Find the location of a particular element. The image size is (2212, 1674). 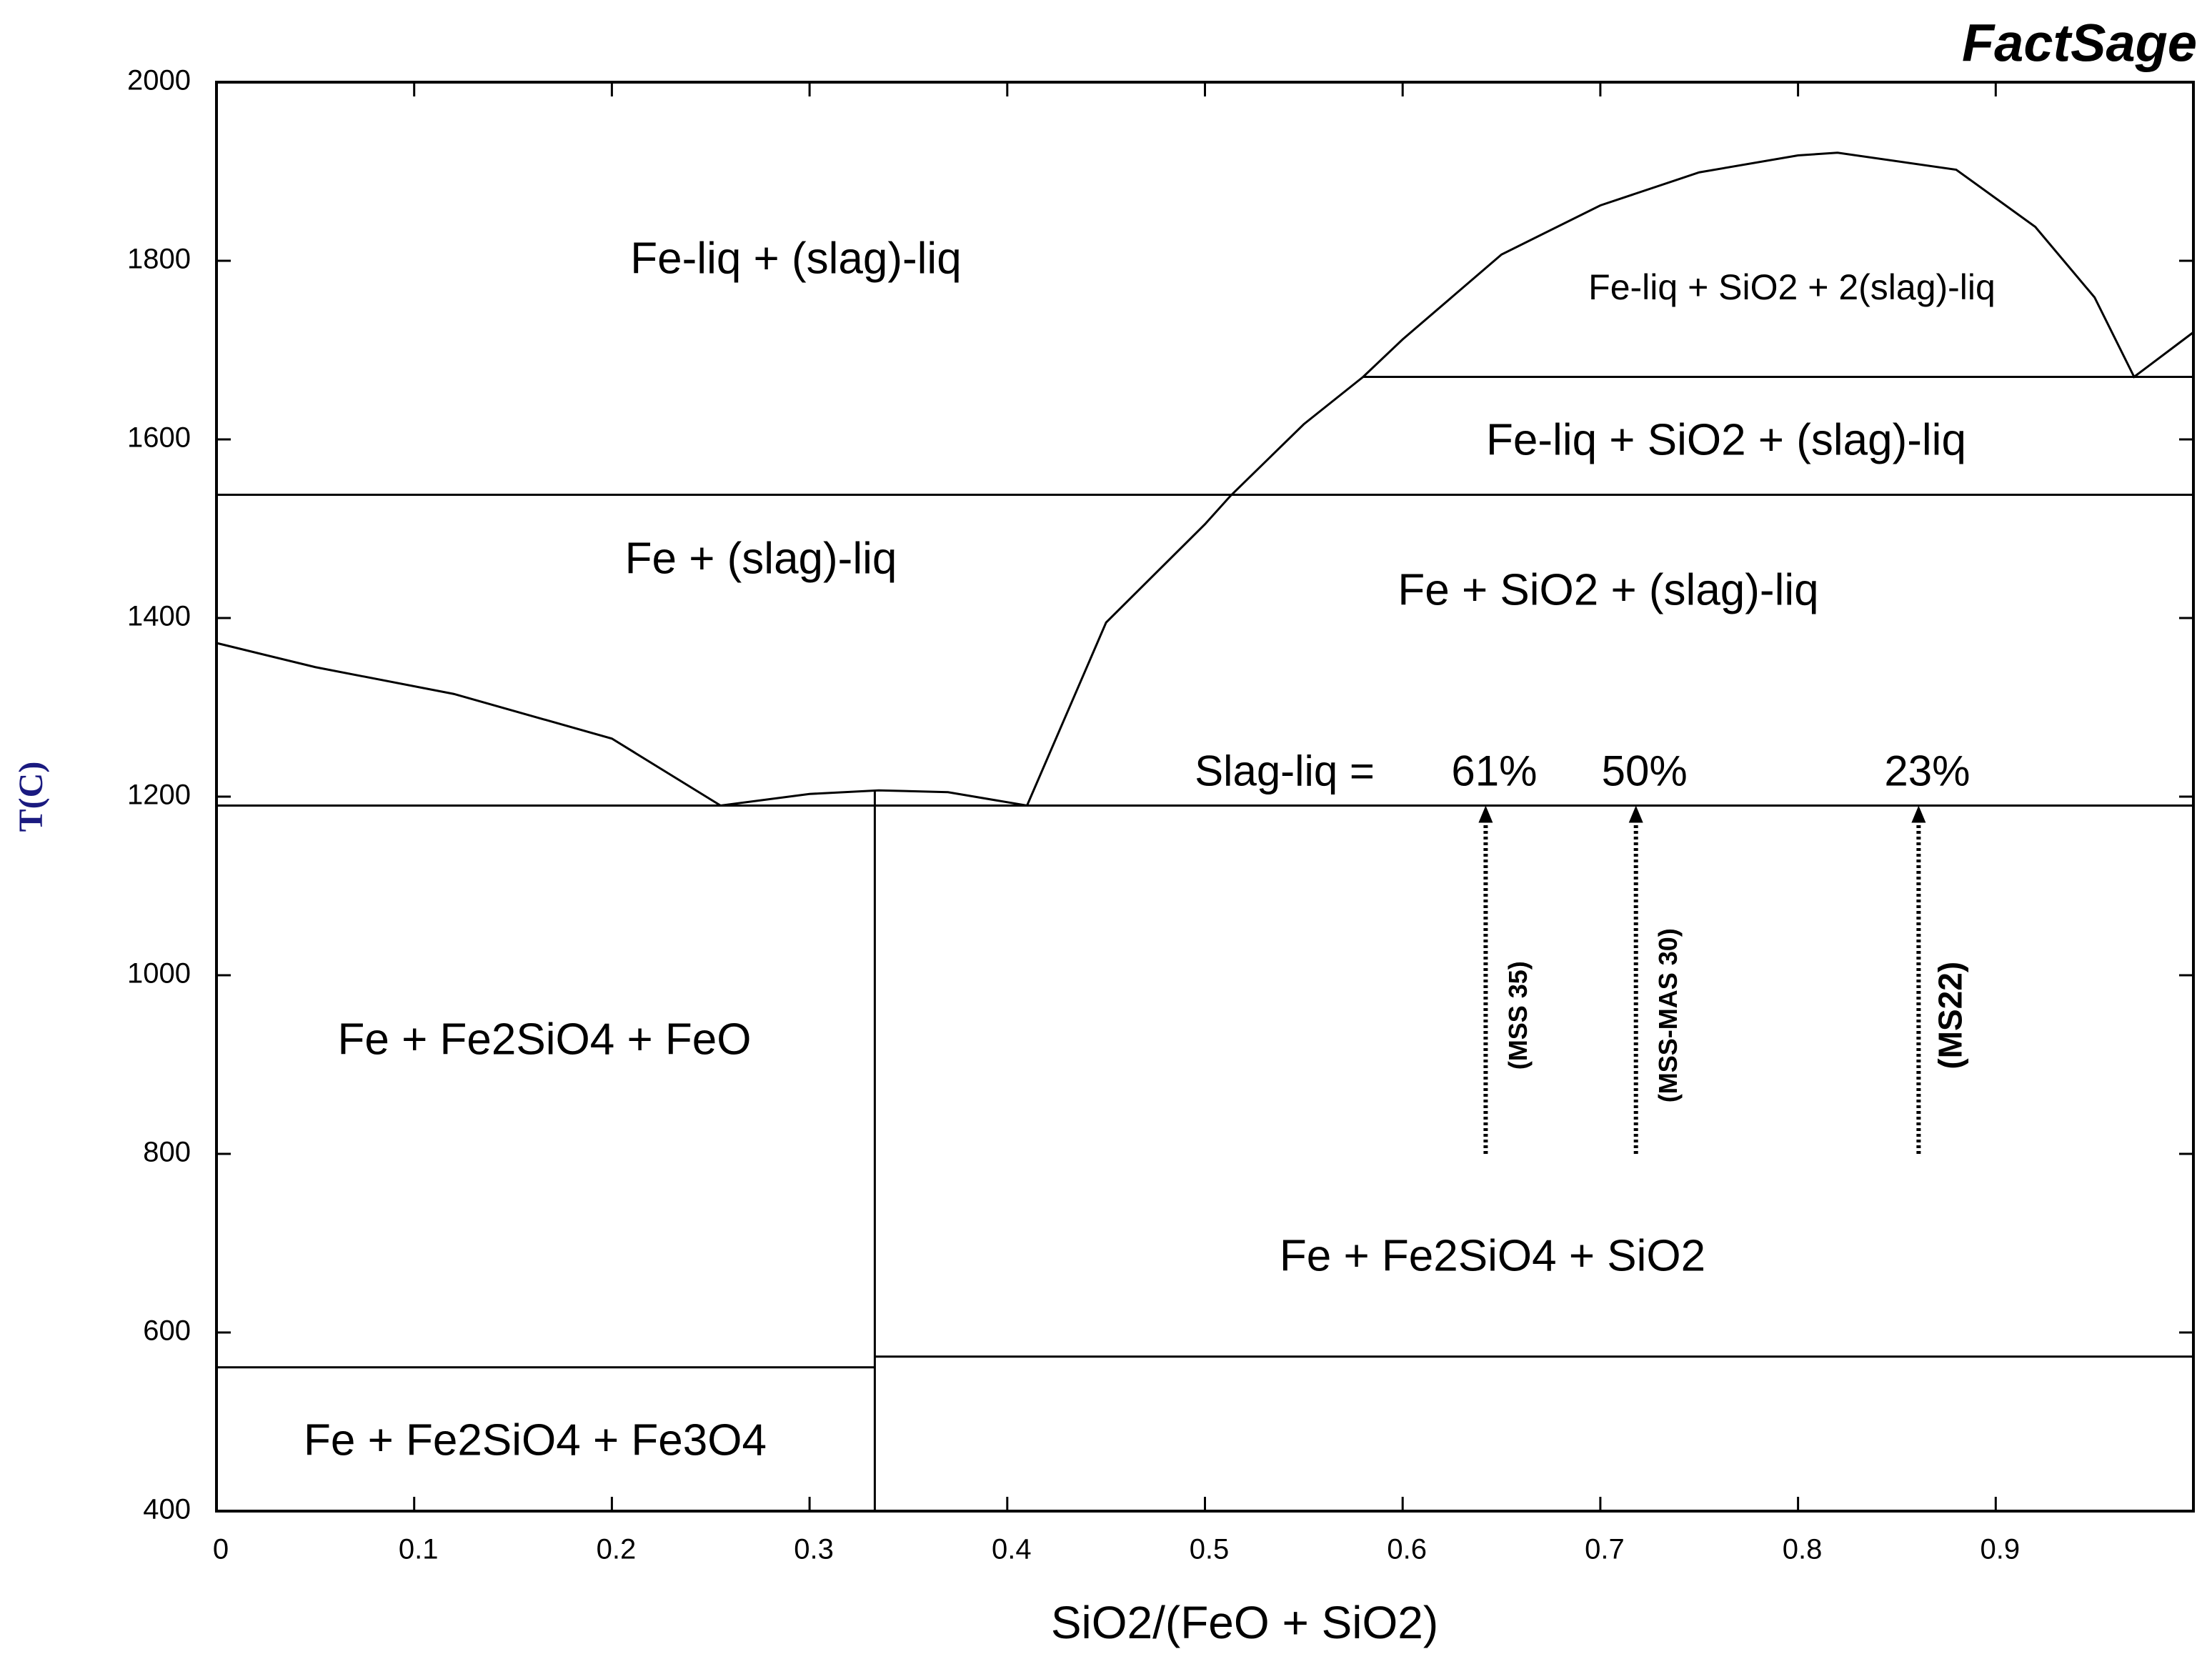

x-tick-label: 0.8 is located at coordinates (1803, 1549).